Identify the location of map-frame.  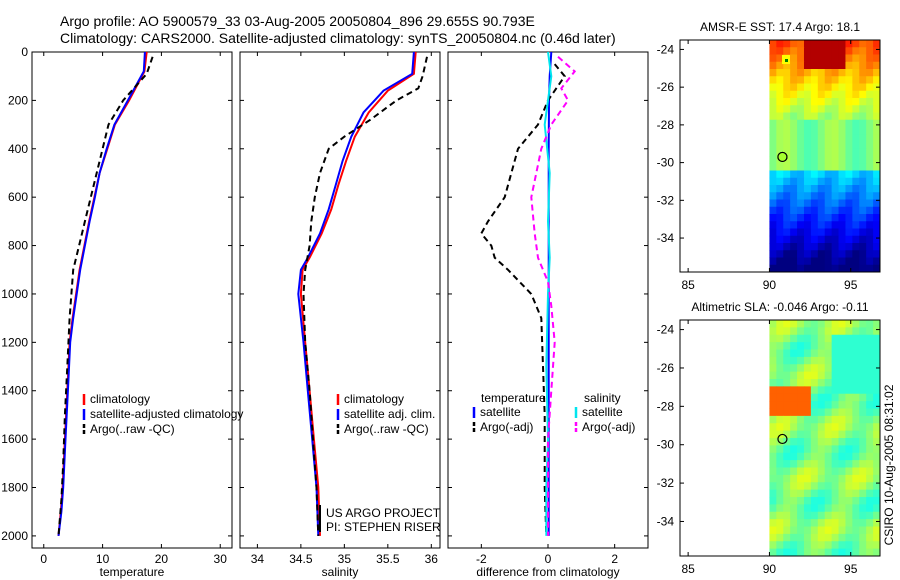
(780, 156).